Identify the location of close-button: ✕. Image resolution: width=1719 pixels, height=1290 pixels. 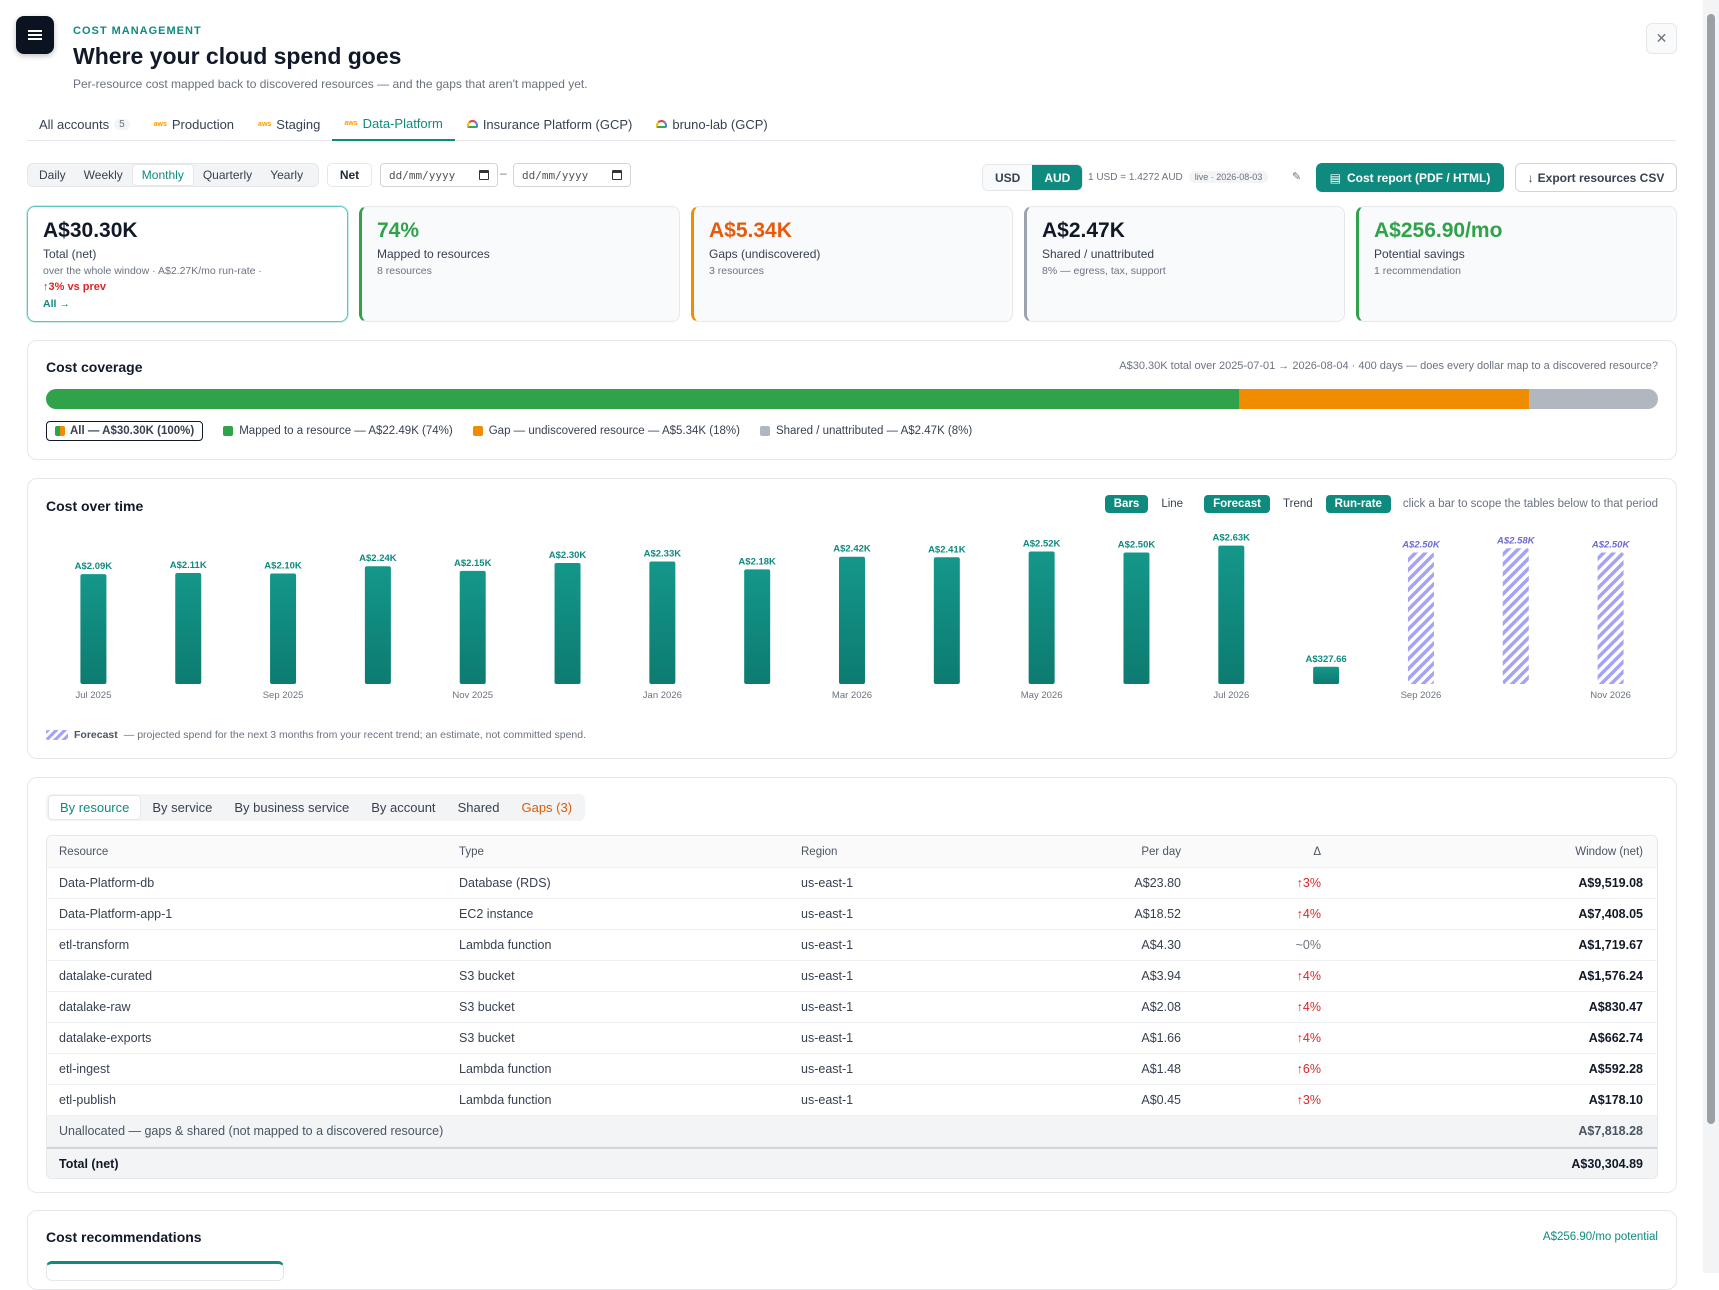
(1661, 38).